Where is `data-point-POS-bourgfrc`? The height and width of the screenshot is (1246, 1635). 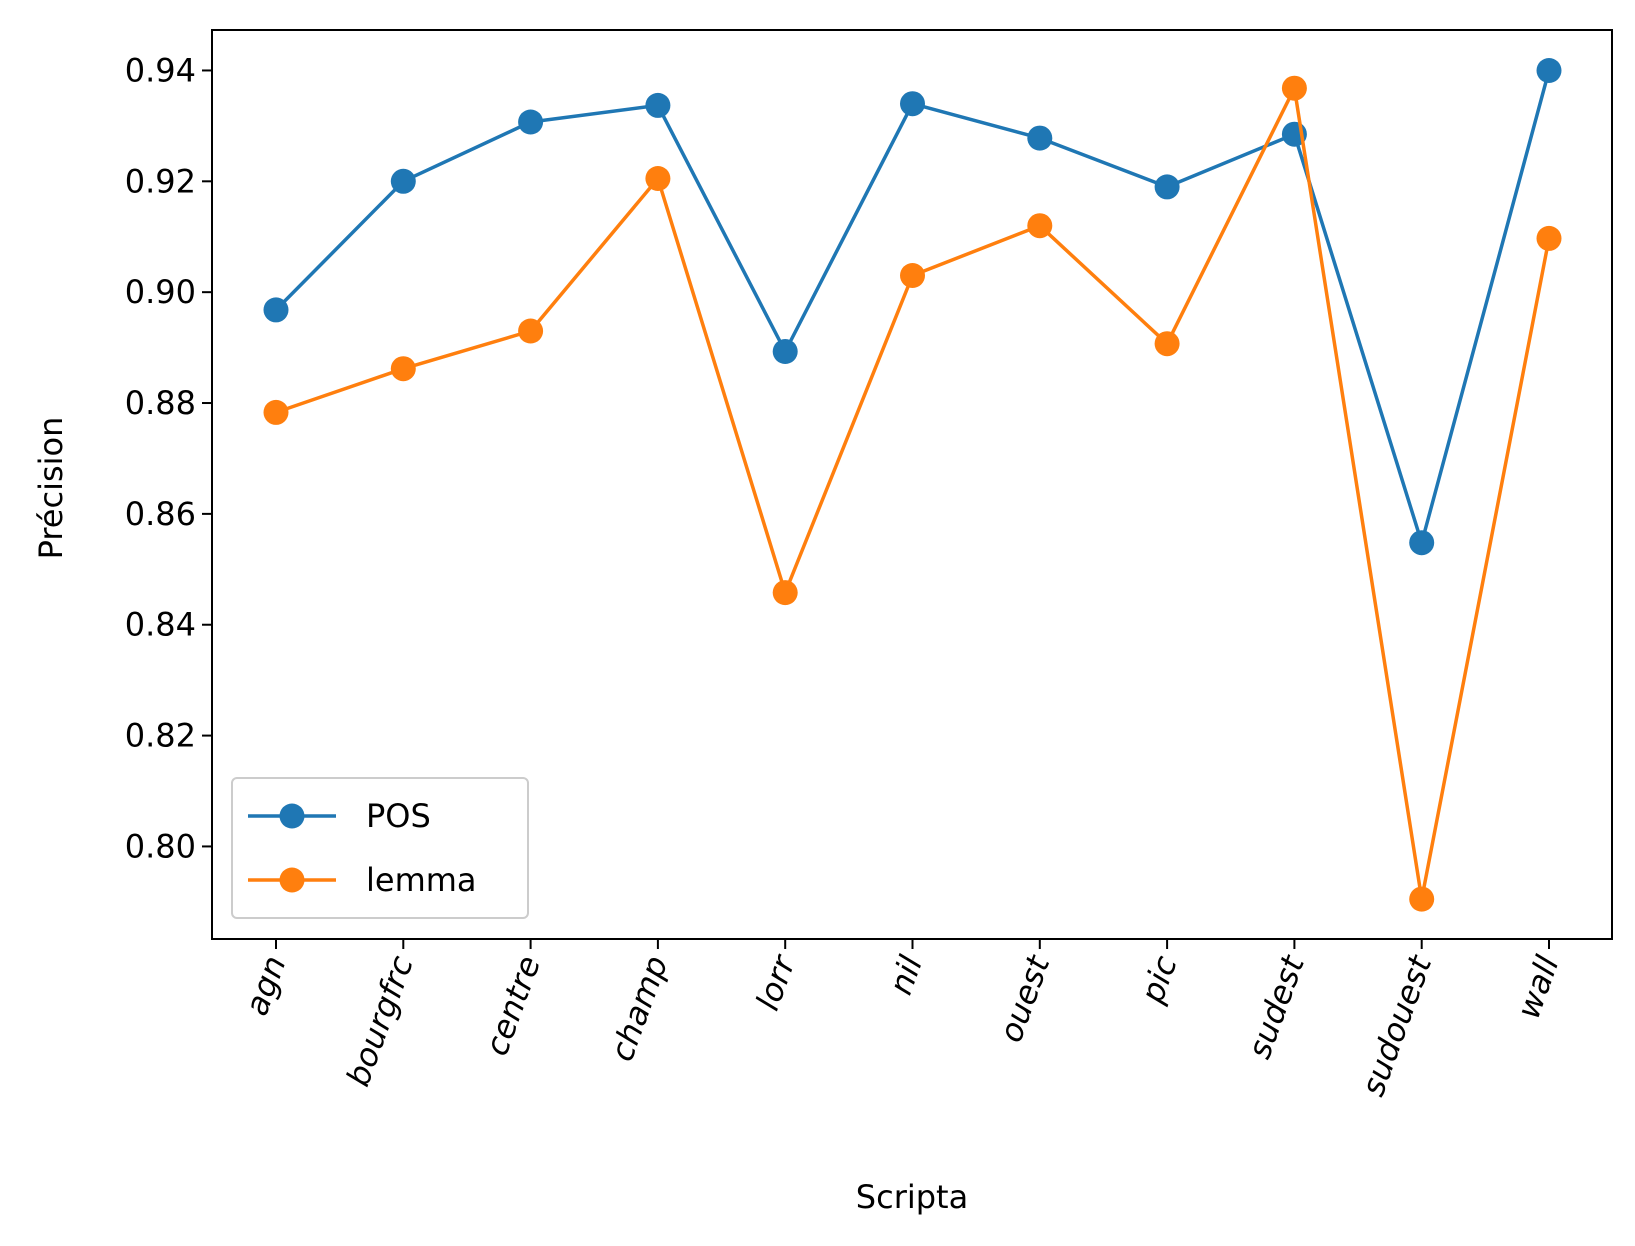 data-point-POS-bourgfrc is located at coordinates (403, 181).